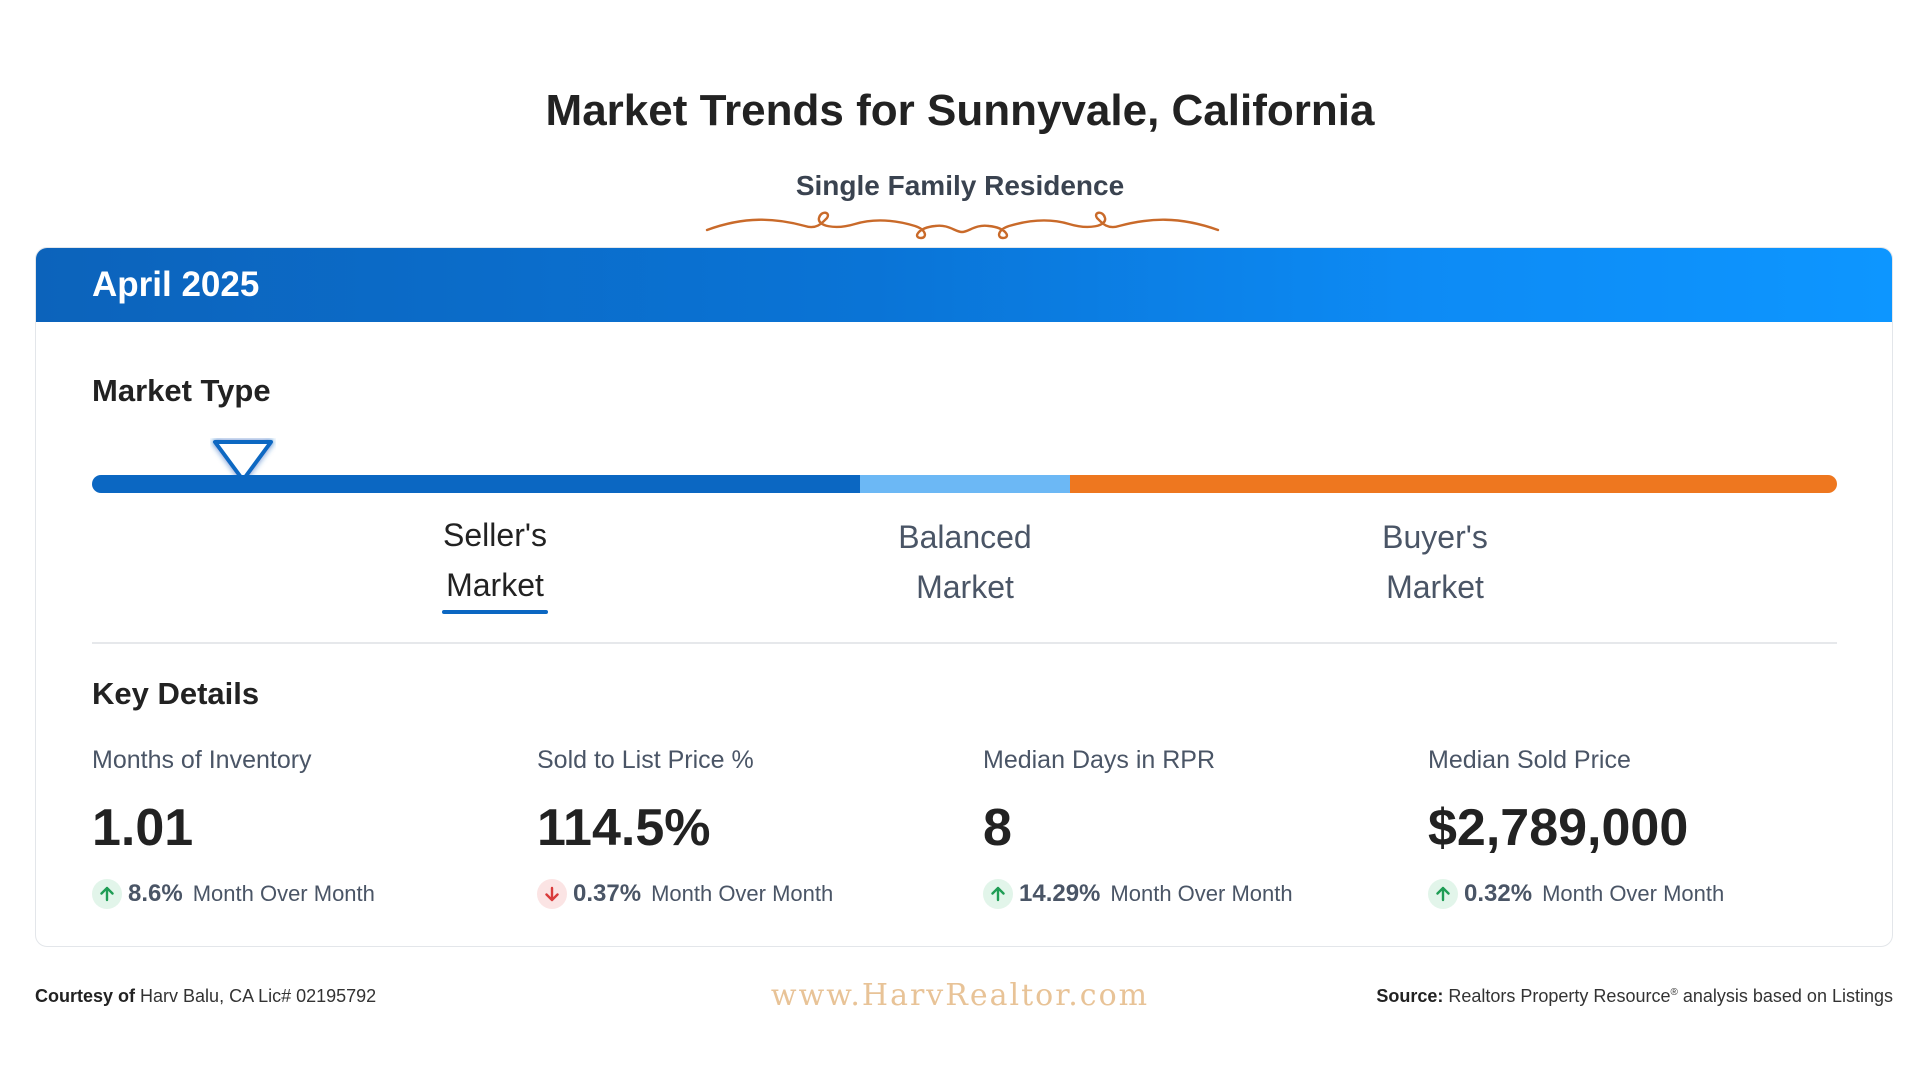  What do you see at coordinates (1060, 893) in the screenshot?
I see `metric-change-percent: 14.29%` at bounding box center [1060, 893].